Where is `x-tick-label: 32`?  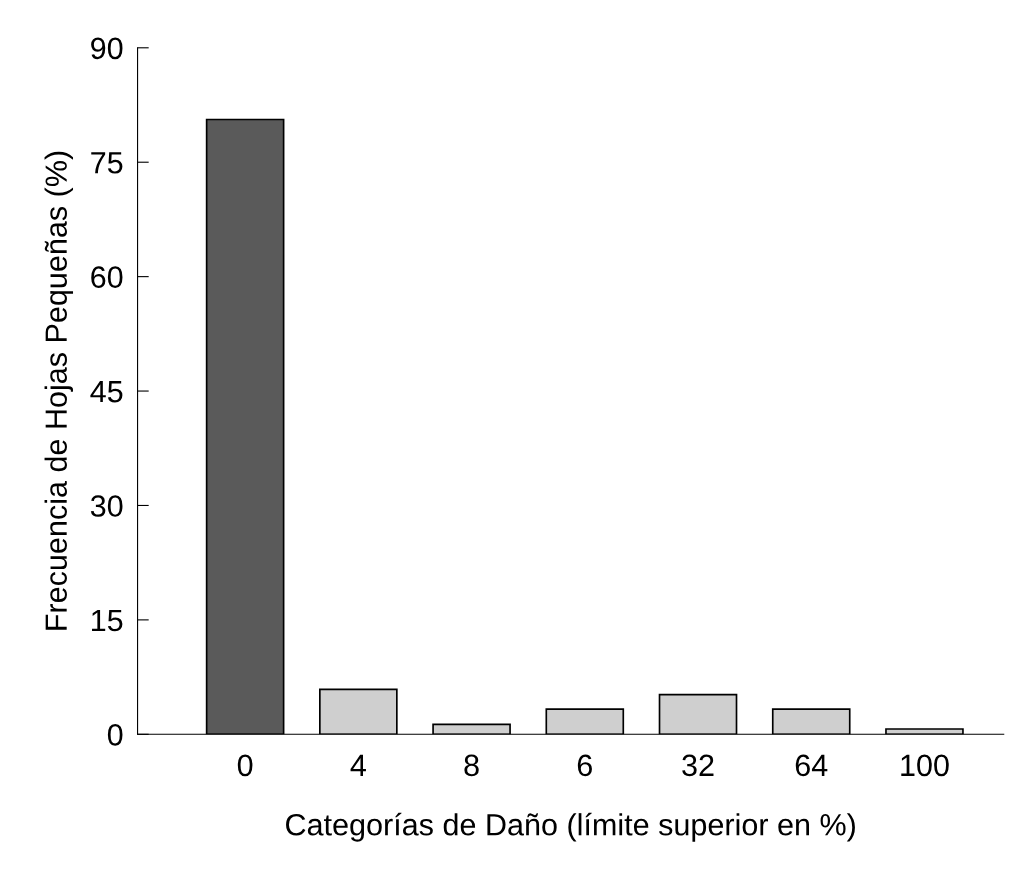
x-tick-label: 32 is located at coordinates (698, 765).